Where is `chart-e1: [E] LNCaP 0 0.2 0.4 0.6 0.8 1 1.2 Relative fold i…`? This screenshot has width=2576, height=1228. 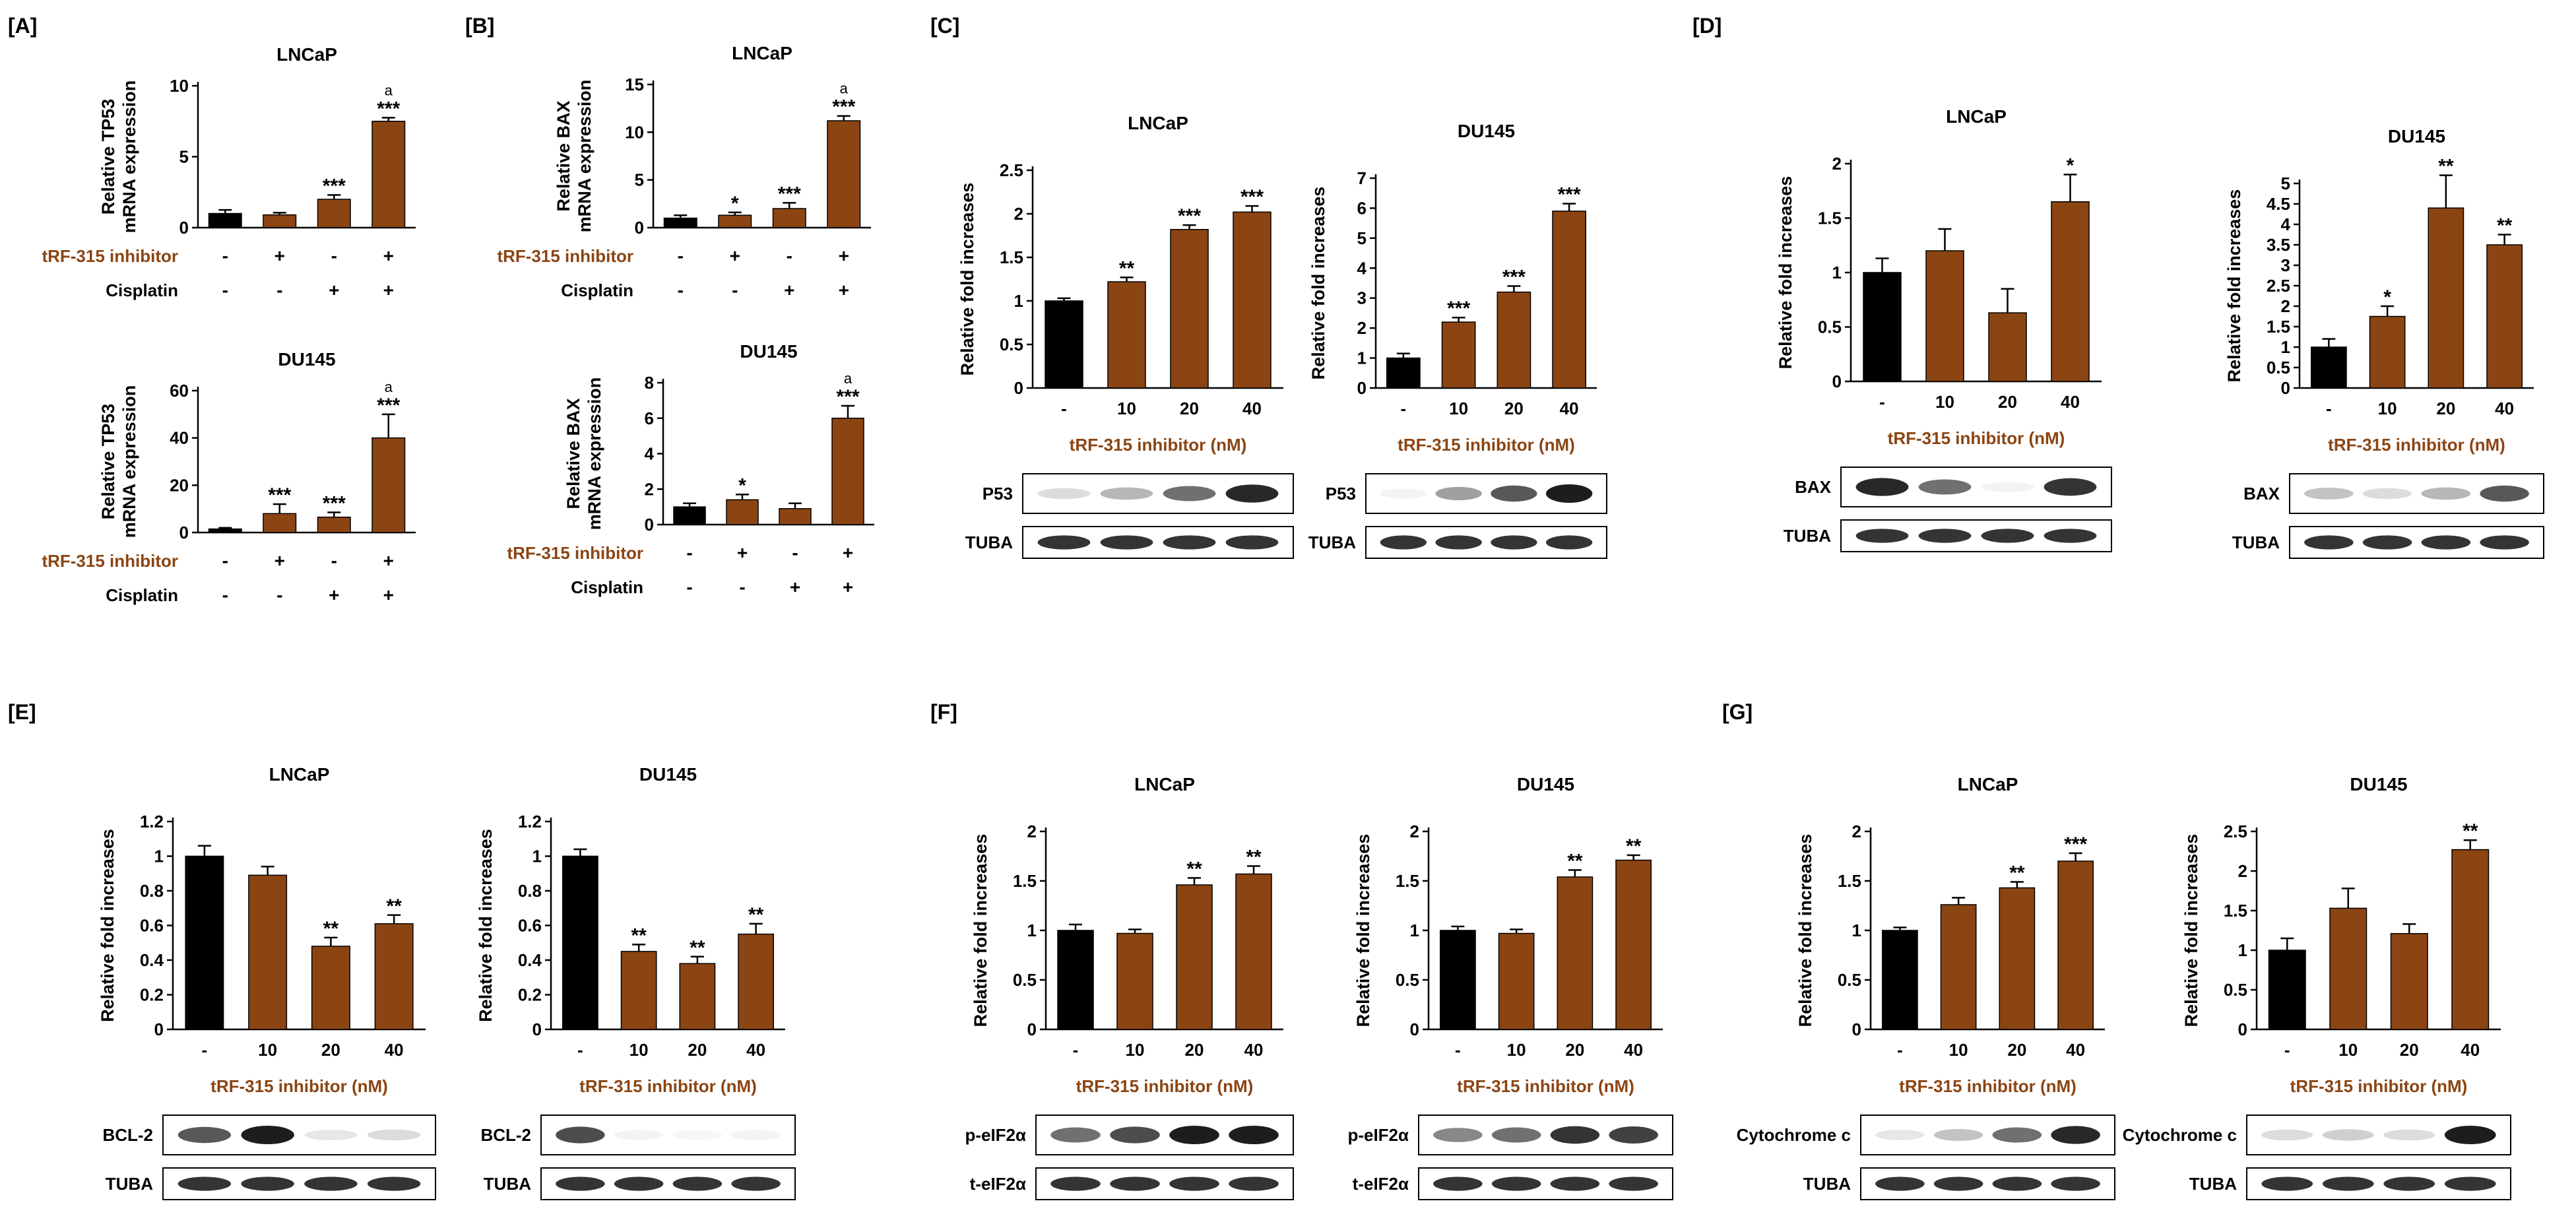
chart-e1: [E] LNCaP 0 0.2 0.4 0.6 0.8 1 1.2 Relative fold i… is located at coordinates (222, 950).